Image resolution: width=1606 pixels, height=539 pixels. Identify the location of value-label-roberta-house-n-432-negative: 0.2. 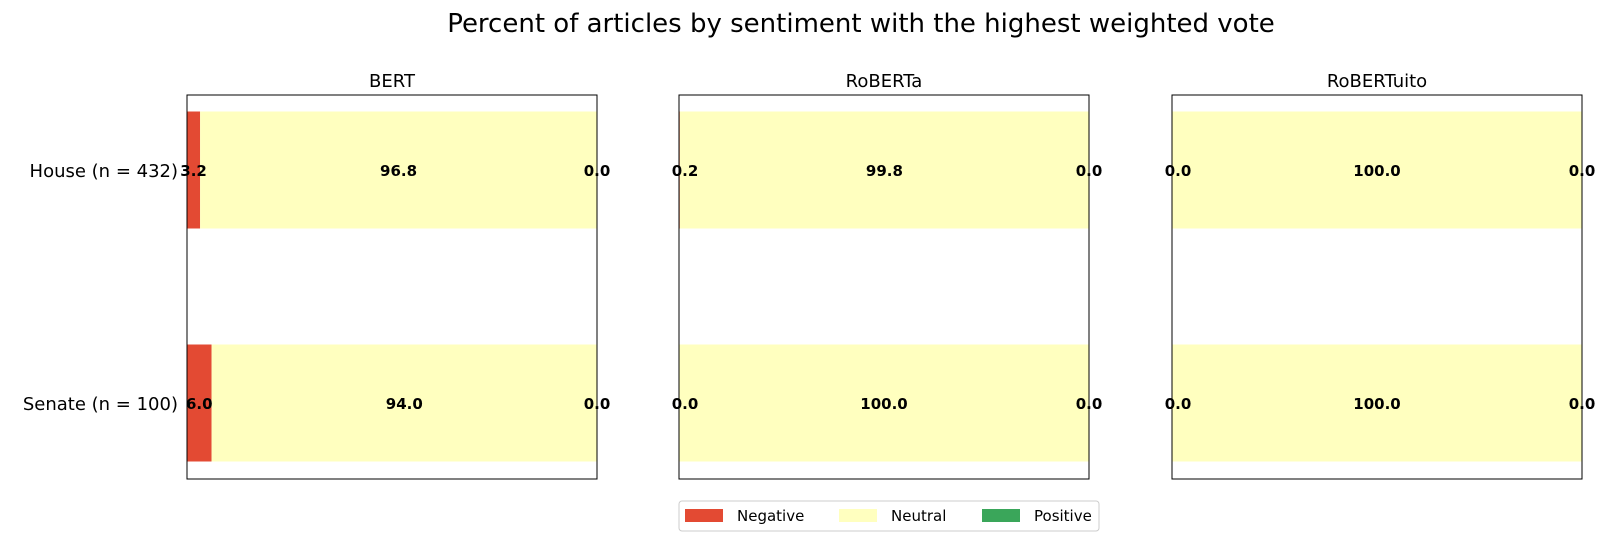
(685, 171).